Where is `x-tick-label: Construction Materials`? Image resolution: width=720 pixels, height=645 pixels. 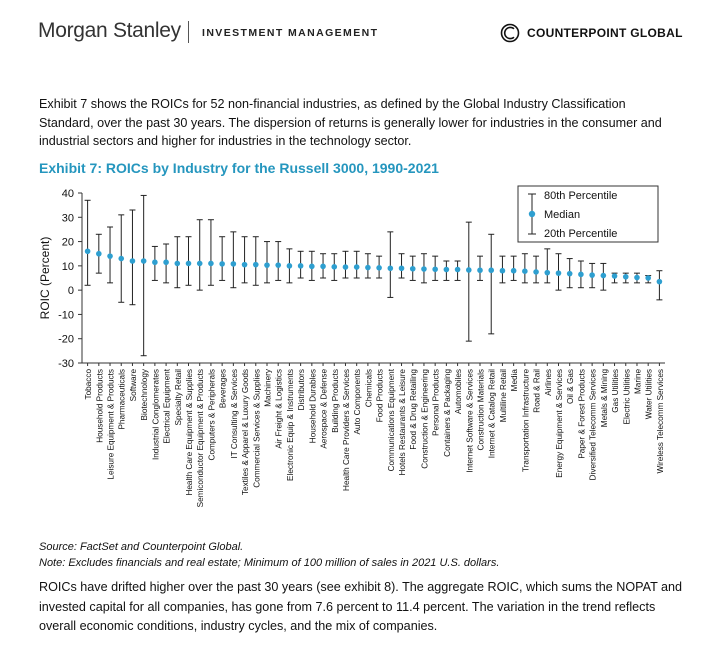
x-tick-label: Construction Materials is located at coordinates (481, 409).